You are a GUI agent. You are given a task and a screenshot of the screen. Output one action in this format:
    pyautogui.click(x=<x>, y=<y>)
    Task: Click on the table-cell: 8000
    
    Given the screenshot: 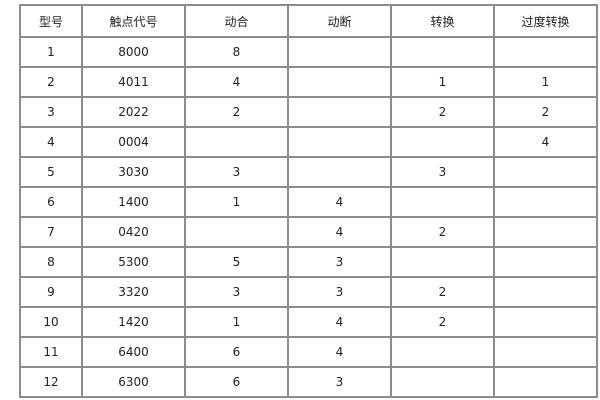 What is the action you would take?
    pyautogui.click(x=133, y=52)
    